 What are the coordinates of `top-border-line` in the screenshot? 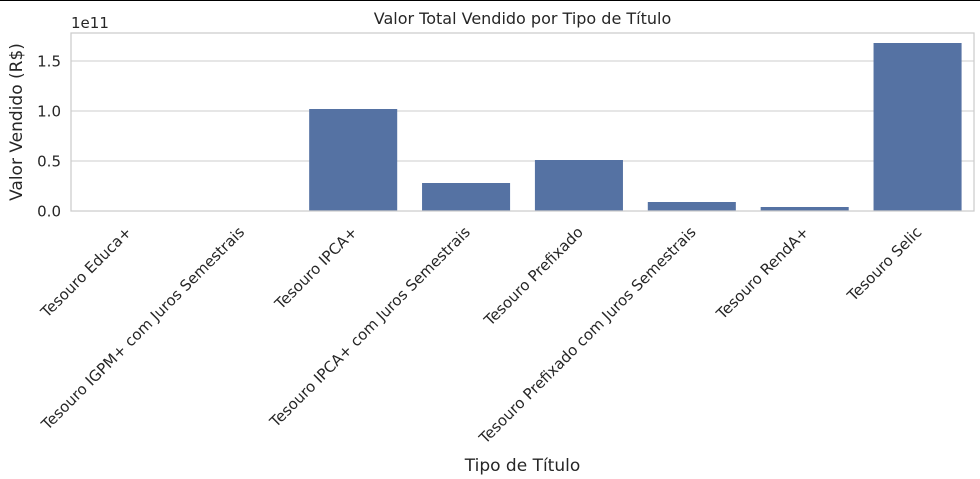 It's located at (490, 0).